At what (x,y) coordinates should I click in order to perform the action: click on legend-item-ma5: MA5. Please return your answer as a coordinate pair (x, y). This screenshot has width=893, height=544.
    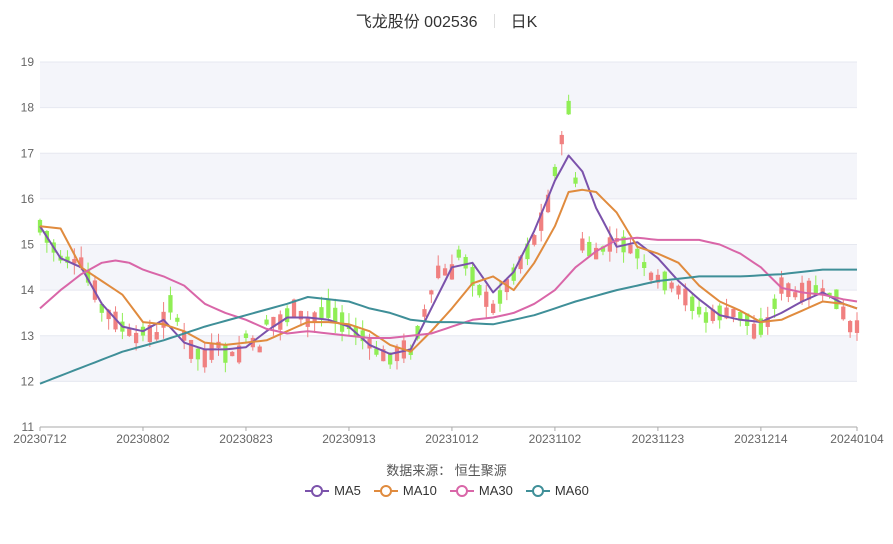
    Looking at the image, I should click on (332, 490).